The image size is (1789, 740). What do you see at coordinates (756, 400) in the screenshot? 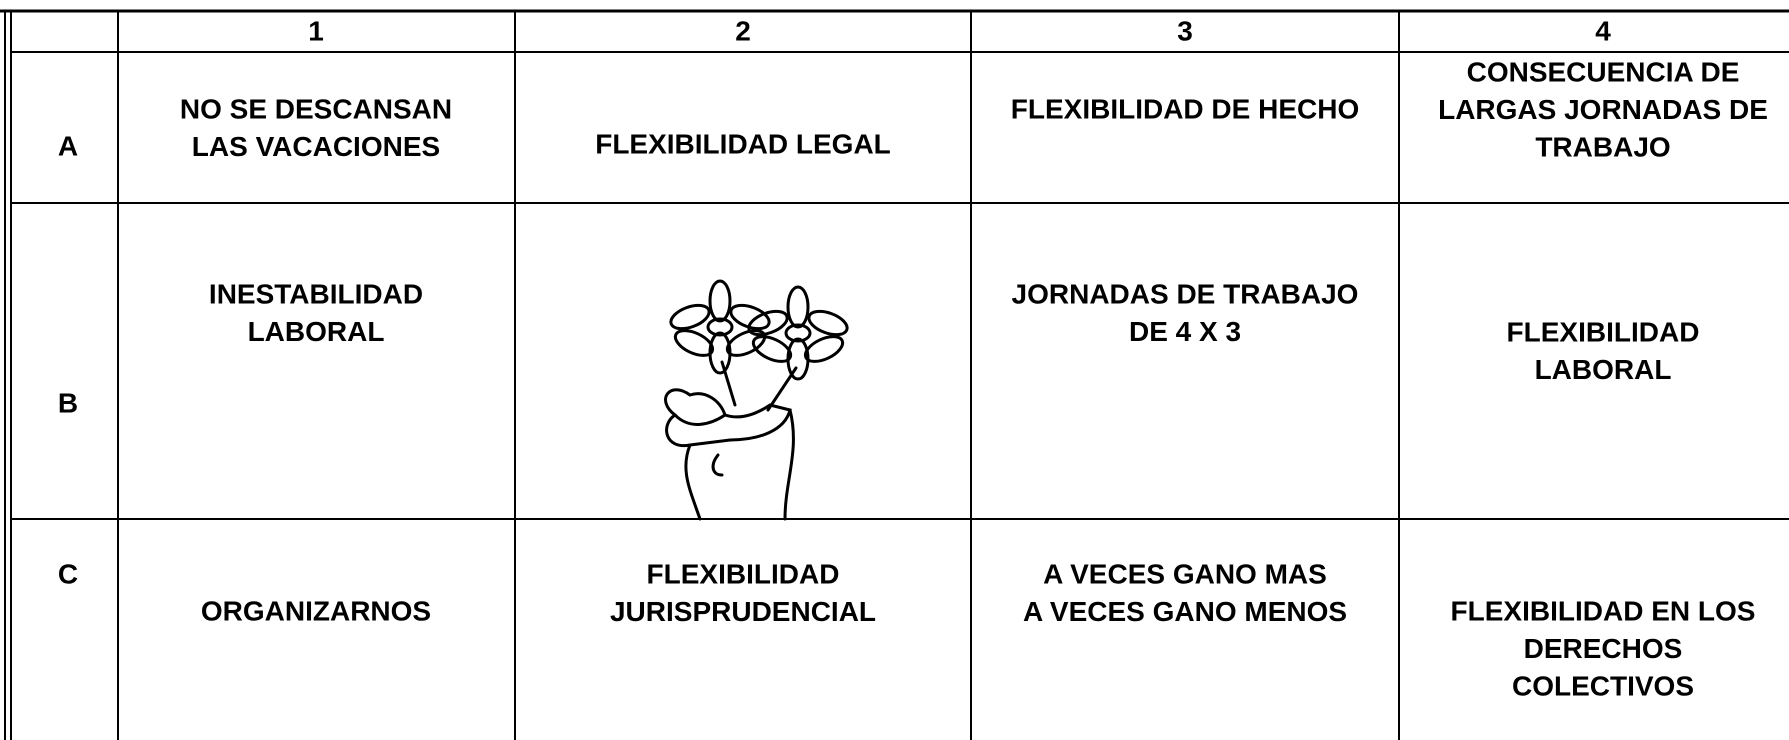
I see `flower-illustration` at bounding box center [756, 400].